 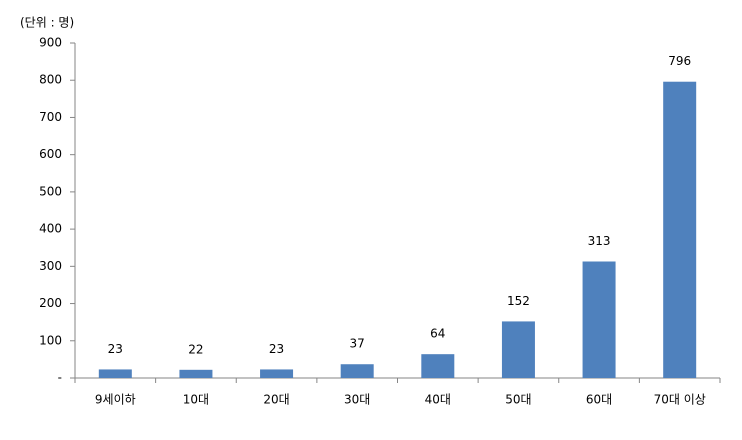 What do you see at coordinates (47, 23) in the screenshot?
I see `unit-label: (단위 : 명)` at bounding box center [47, 23].